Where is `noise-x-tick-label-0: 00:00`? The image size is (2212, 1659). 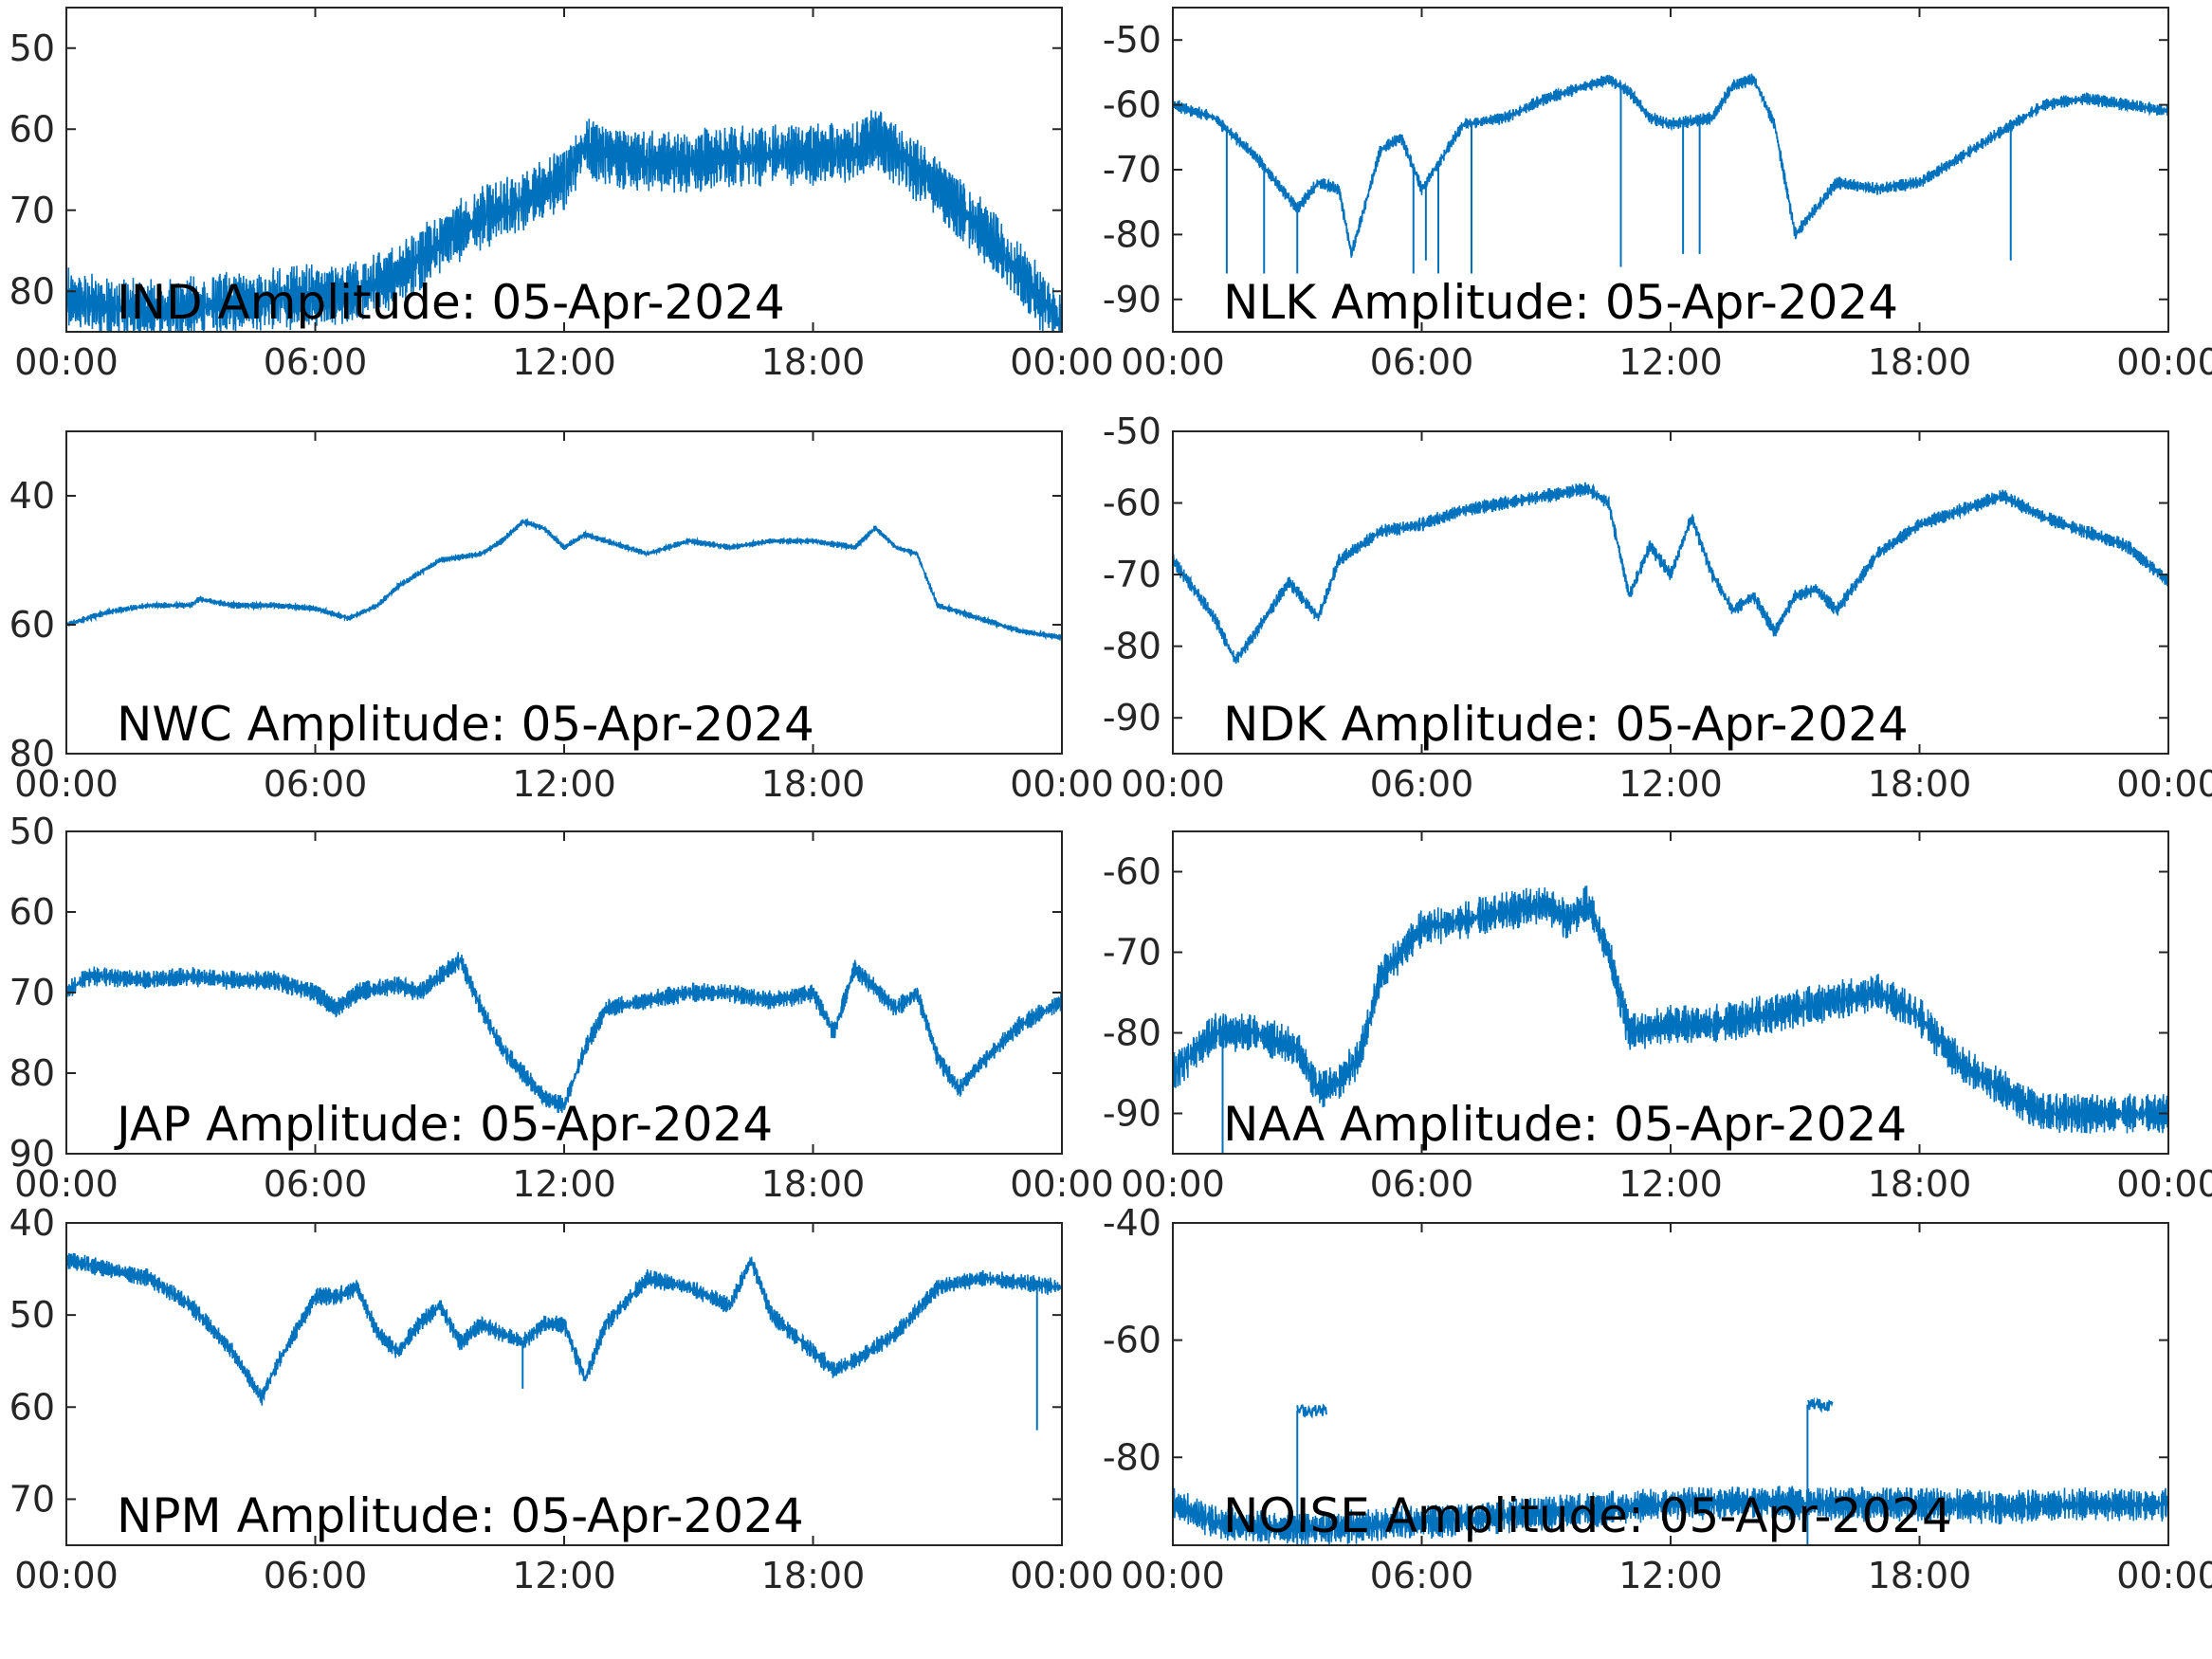
noise-x-tick-label-0: 00:00 is located at coordinates (1173, 1575).